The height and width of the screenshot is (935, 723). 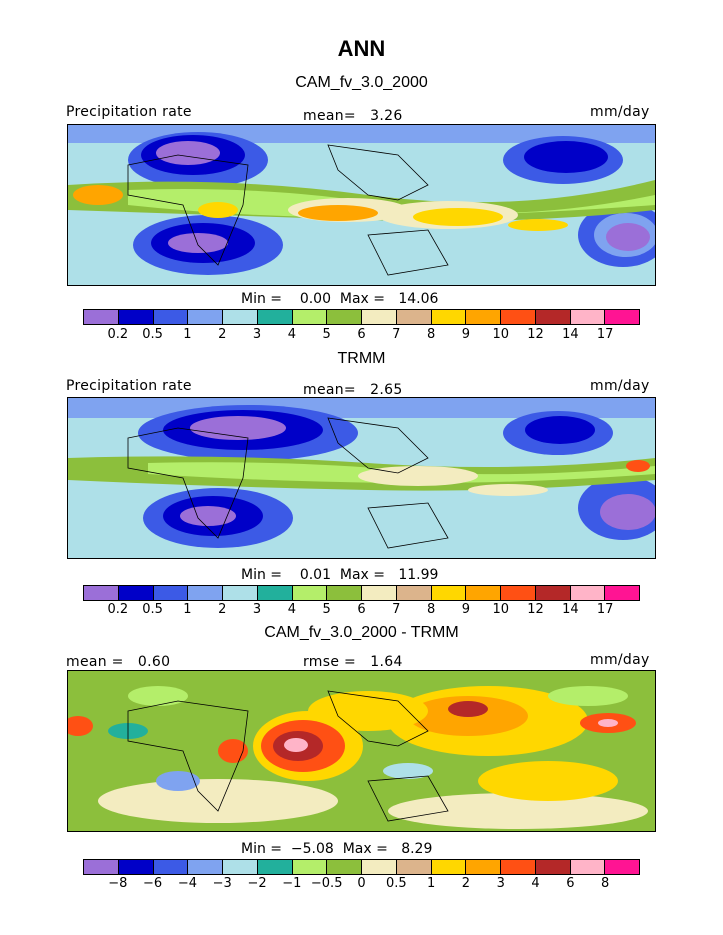 What do you see at coordinates (361, 358) in the screenshot?
I see `panel-title-obs: TRMM` at bounding box center [361, 358].